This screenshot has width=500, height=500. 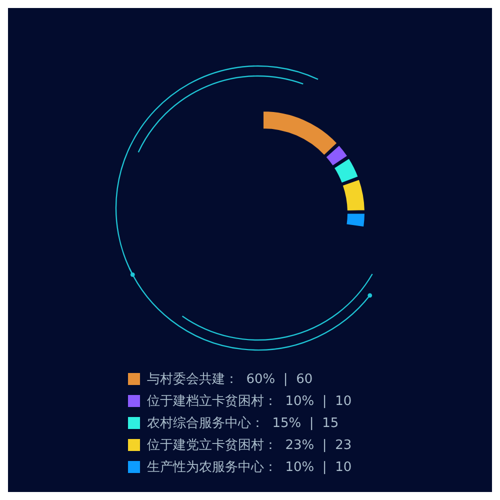 I want to click on data-label: ： 60% | 60, so click(x=269, y=379).